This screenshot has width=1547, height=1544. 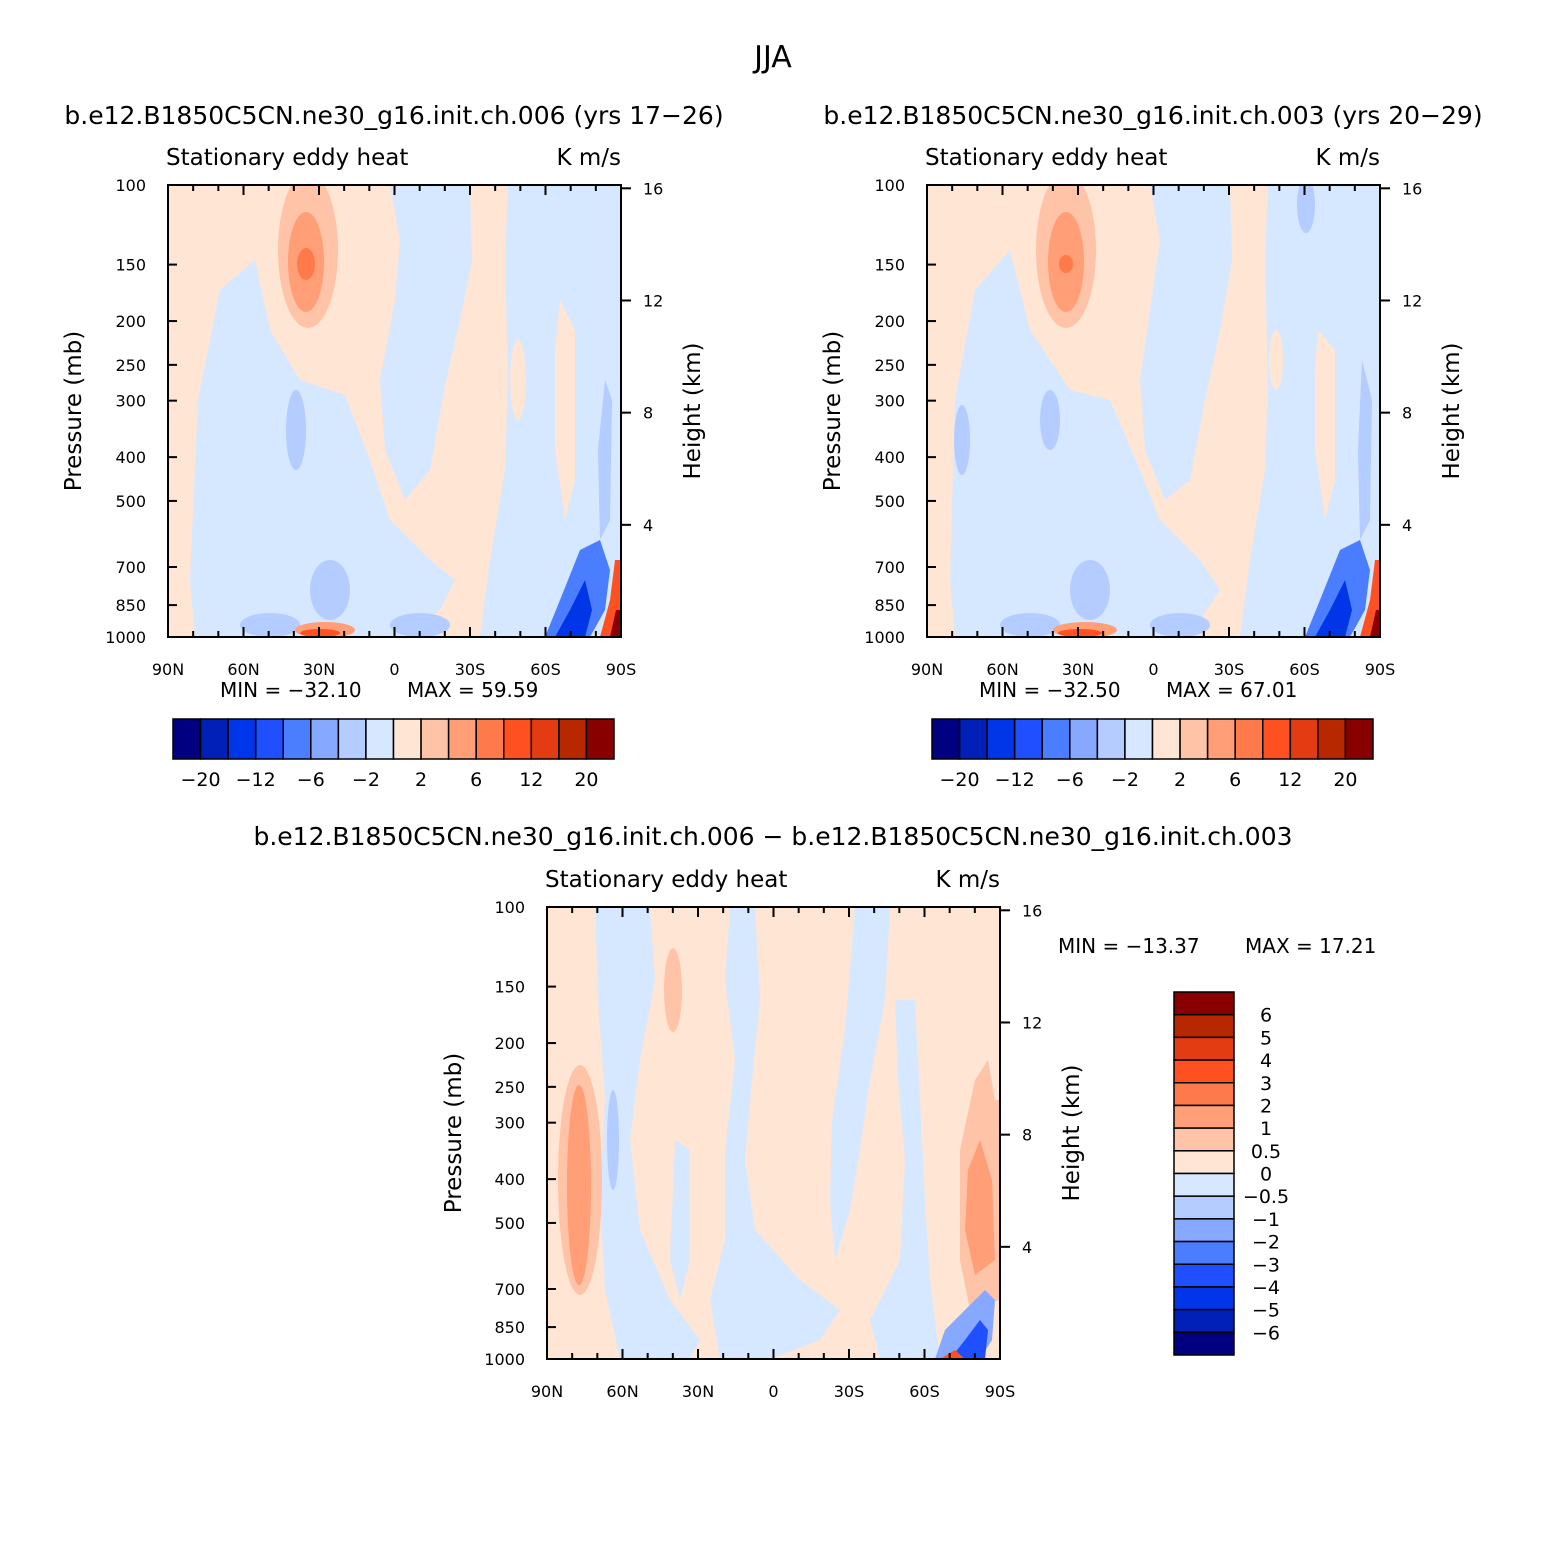 I want to click on panel-a-antarctic-negative-core, so click(x=573, y=608).